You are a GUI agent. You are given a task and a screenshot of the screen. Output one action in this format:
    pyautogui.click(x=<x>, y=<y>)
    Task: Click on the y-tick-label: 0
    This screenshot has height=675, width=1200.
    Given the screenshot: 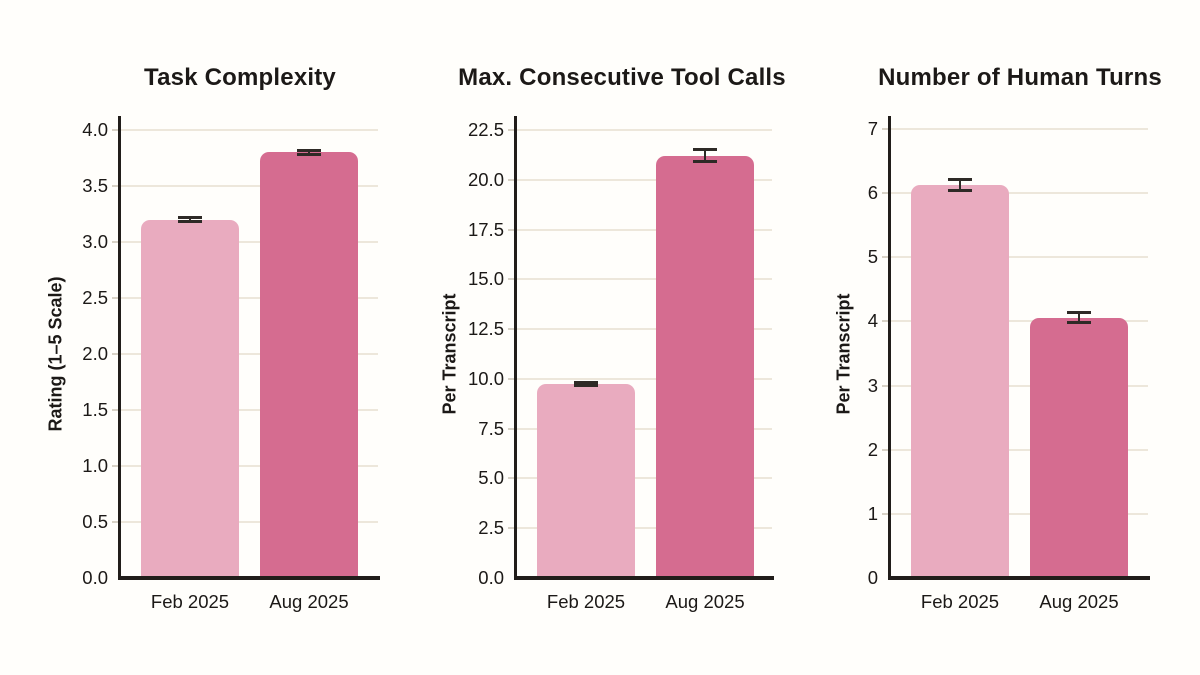 What is the action you would take?
    pyautogui.click(x=872, y=577)
    